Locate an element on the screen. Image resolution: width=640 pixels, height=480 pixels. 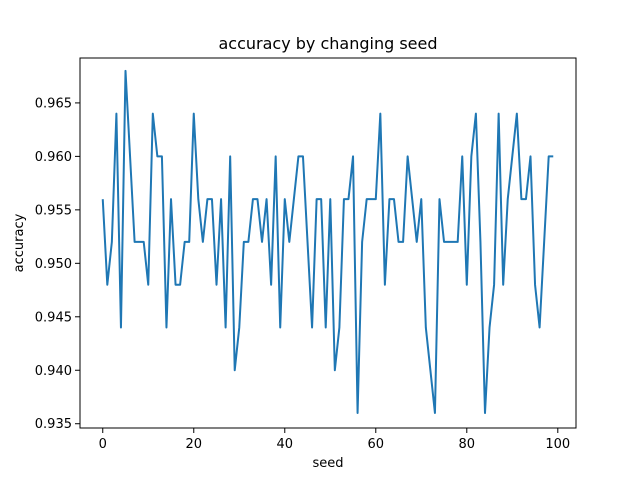
y-tick-label: 0.950 is located at coordinates (53, 264).